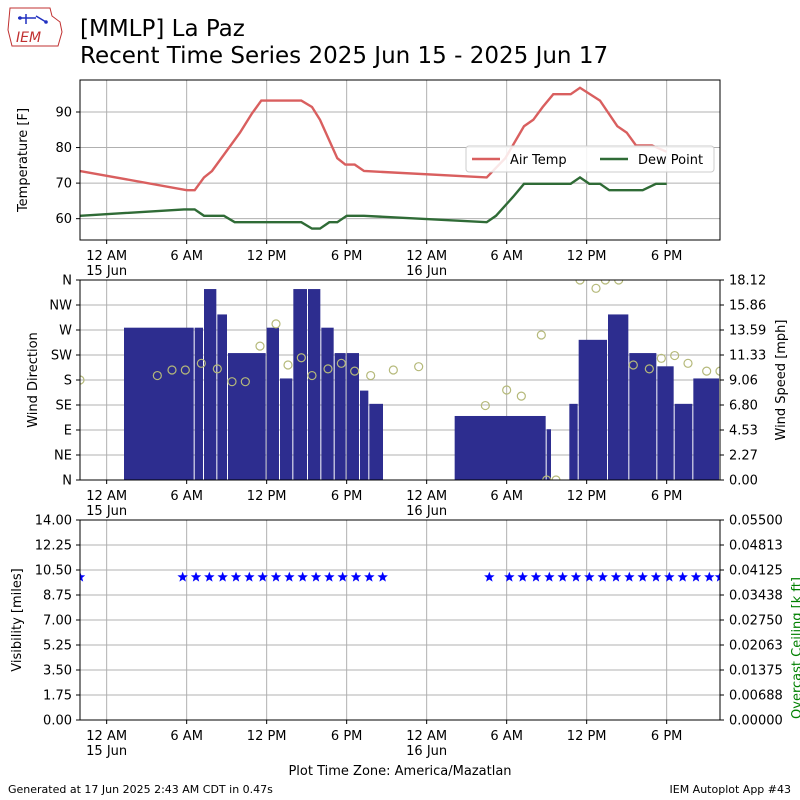 The width and height of the screenshot is (800, 800). What do you see at coordinates (57, 721) in the screenshot?
I see `vis-ytick-label: 0.00` at bounding box center [57, 721].